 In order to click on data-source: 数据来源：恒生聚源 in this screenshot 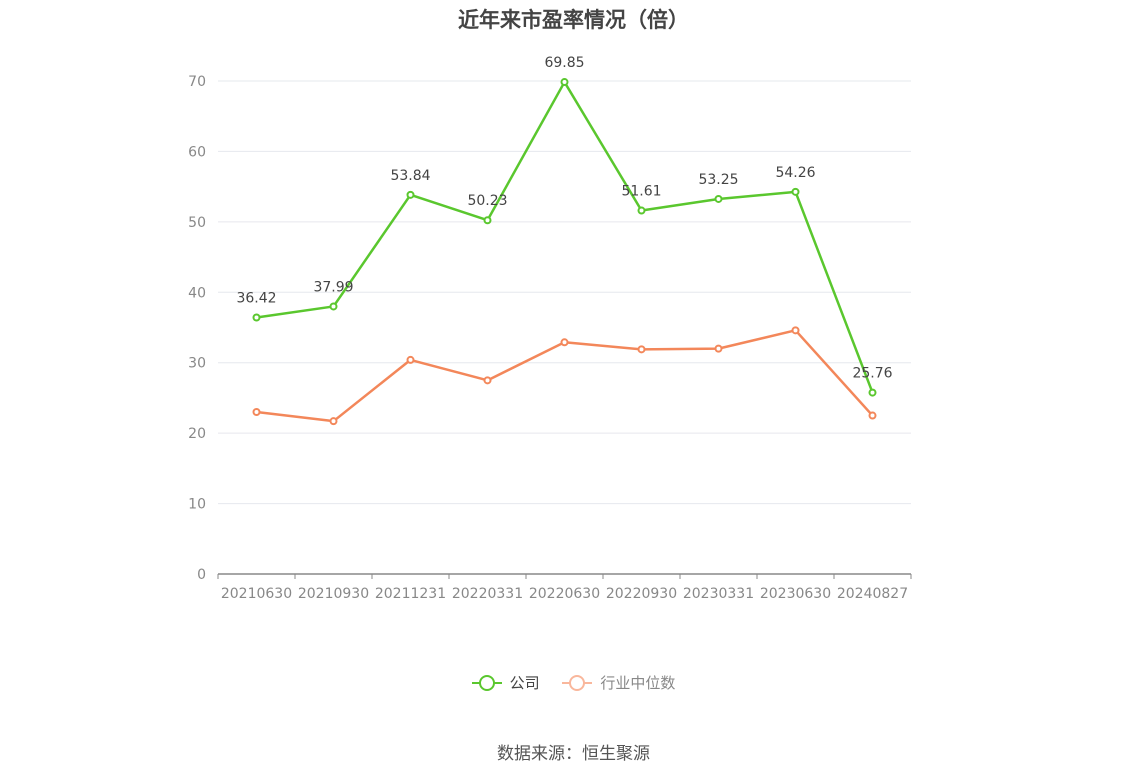, I will do `click(573, 754)`.